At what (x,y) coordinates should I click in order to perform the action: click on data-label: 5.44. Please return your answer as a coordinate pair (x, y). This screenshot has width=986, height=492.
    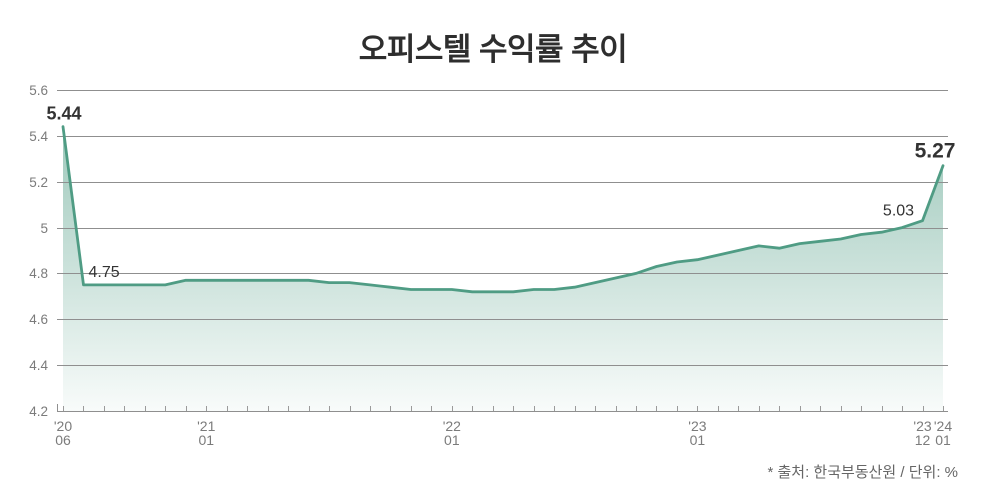
    Looking at the image, I should click on (63, 114).